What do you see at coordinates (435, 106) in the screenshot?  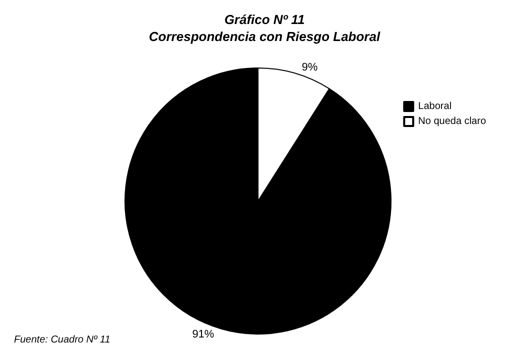 I see `legend-label: Laboral` at bounding box center [435, 106].